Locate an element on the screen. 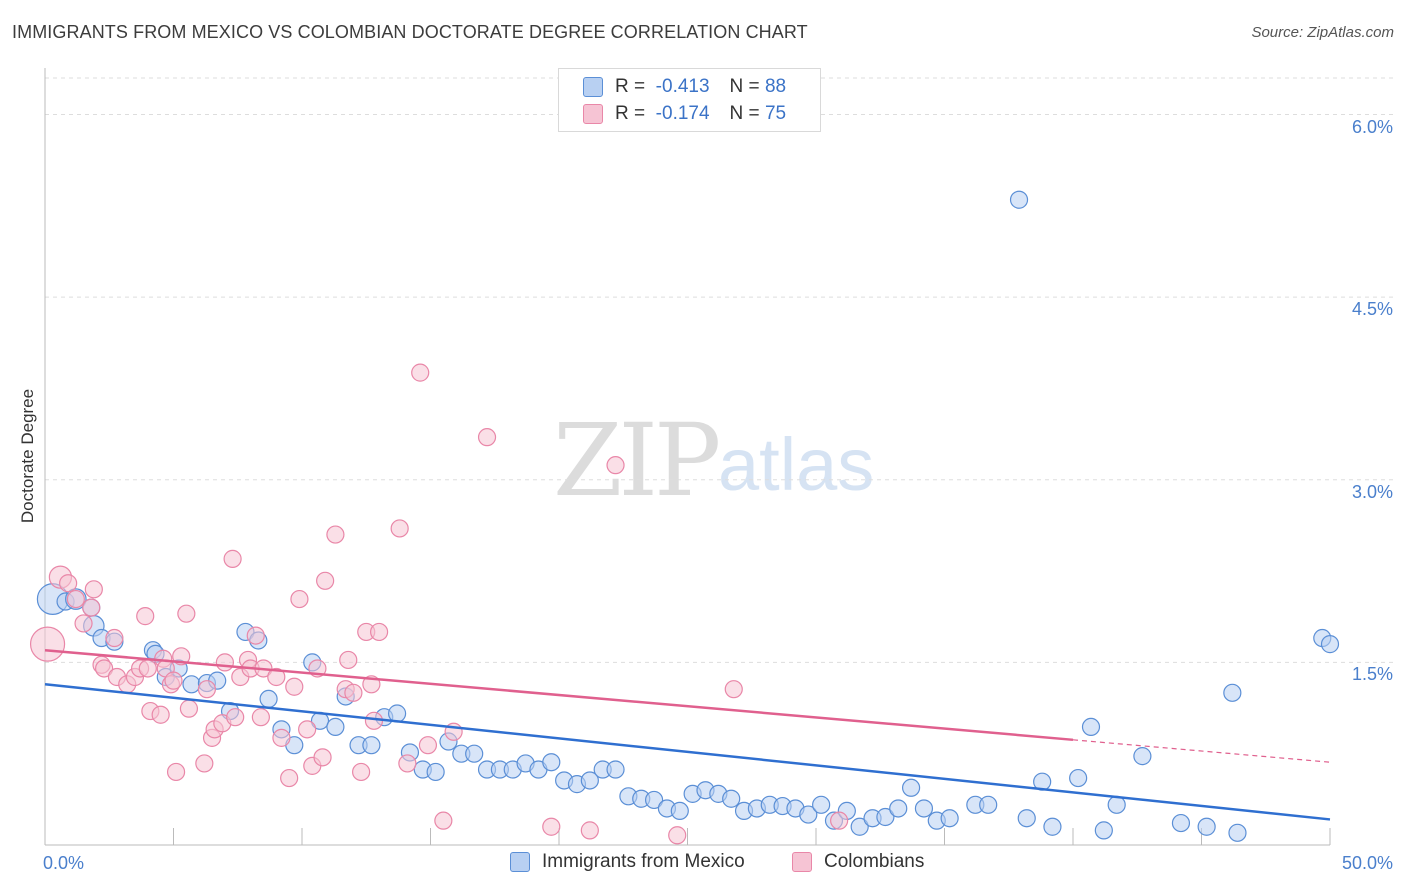 The image size is (1406, 892). bottom-legend-mexico: Immigrants from Mexico is located at coordinates (627, 862).